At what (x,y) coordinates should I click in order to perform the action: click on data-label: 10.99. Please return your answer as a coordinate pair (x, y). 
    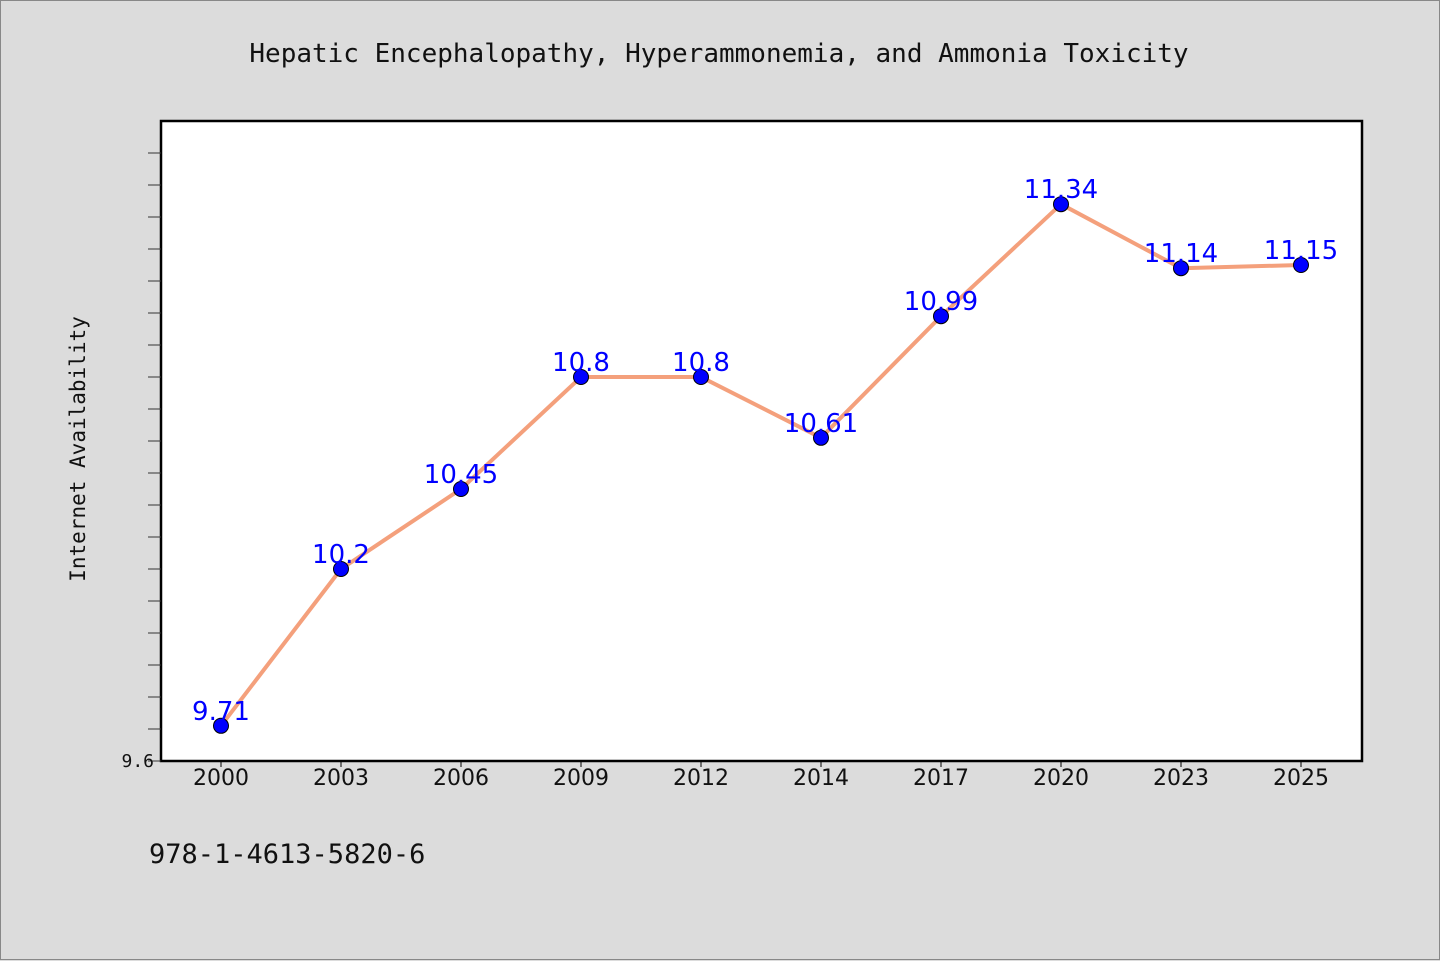
    Looking at the image, I should click on (941, 302).